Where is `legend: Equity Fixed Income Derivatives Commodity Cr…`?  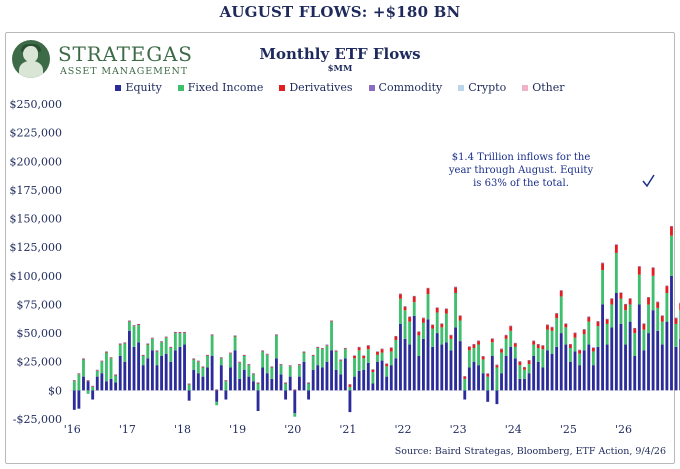
legend: Equity Fixed Income Derivatives Commodity Cr… is located at coordinates (340, 87).